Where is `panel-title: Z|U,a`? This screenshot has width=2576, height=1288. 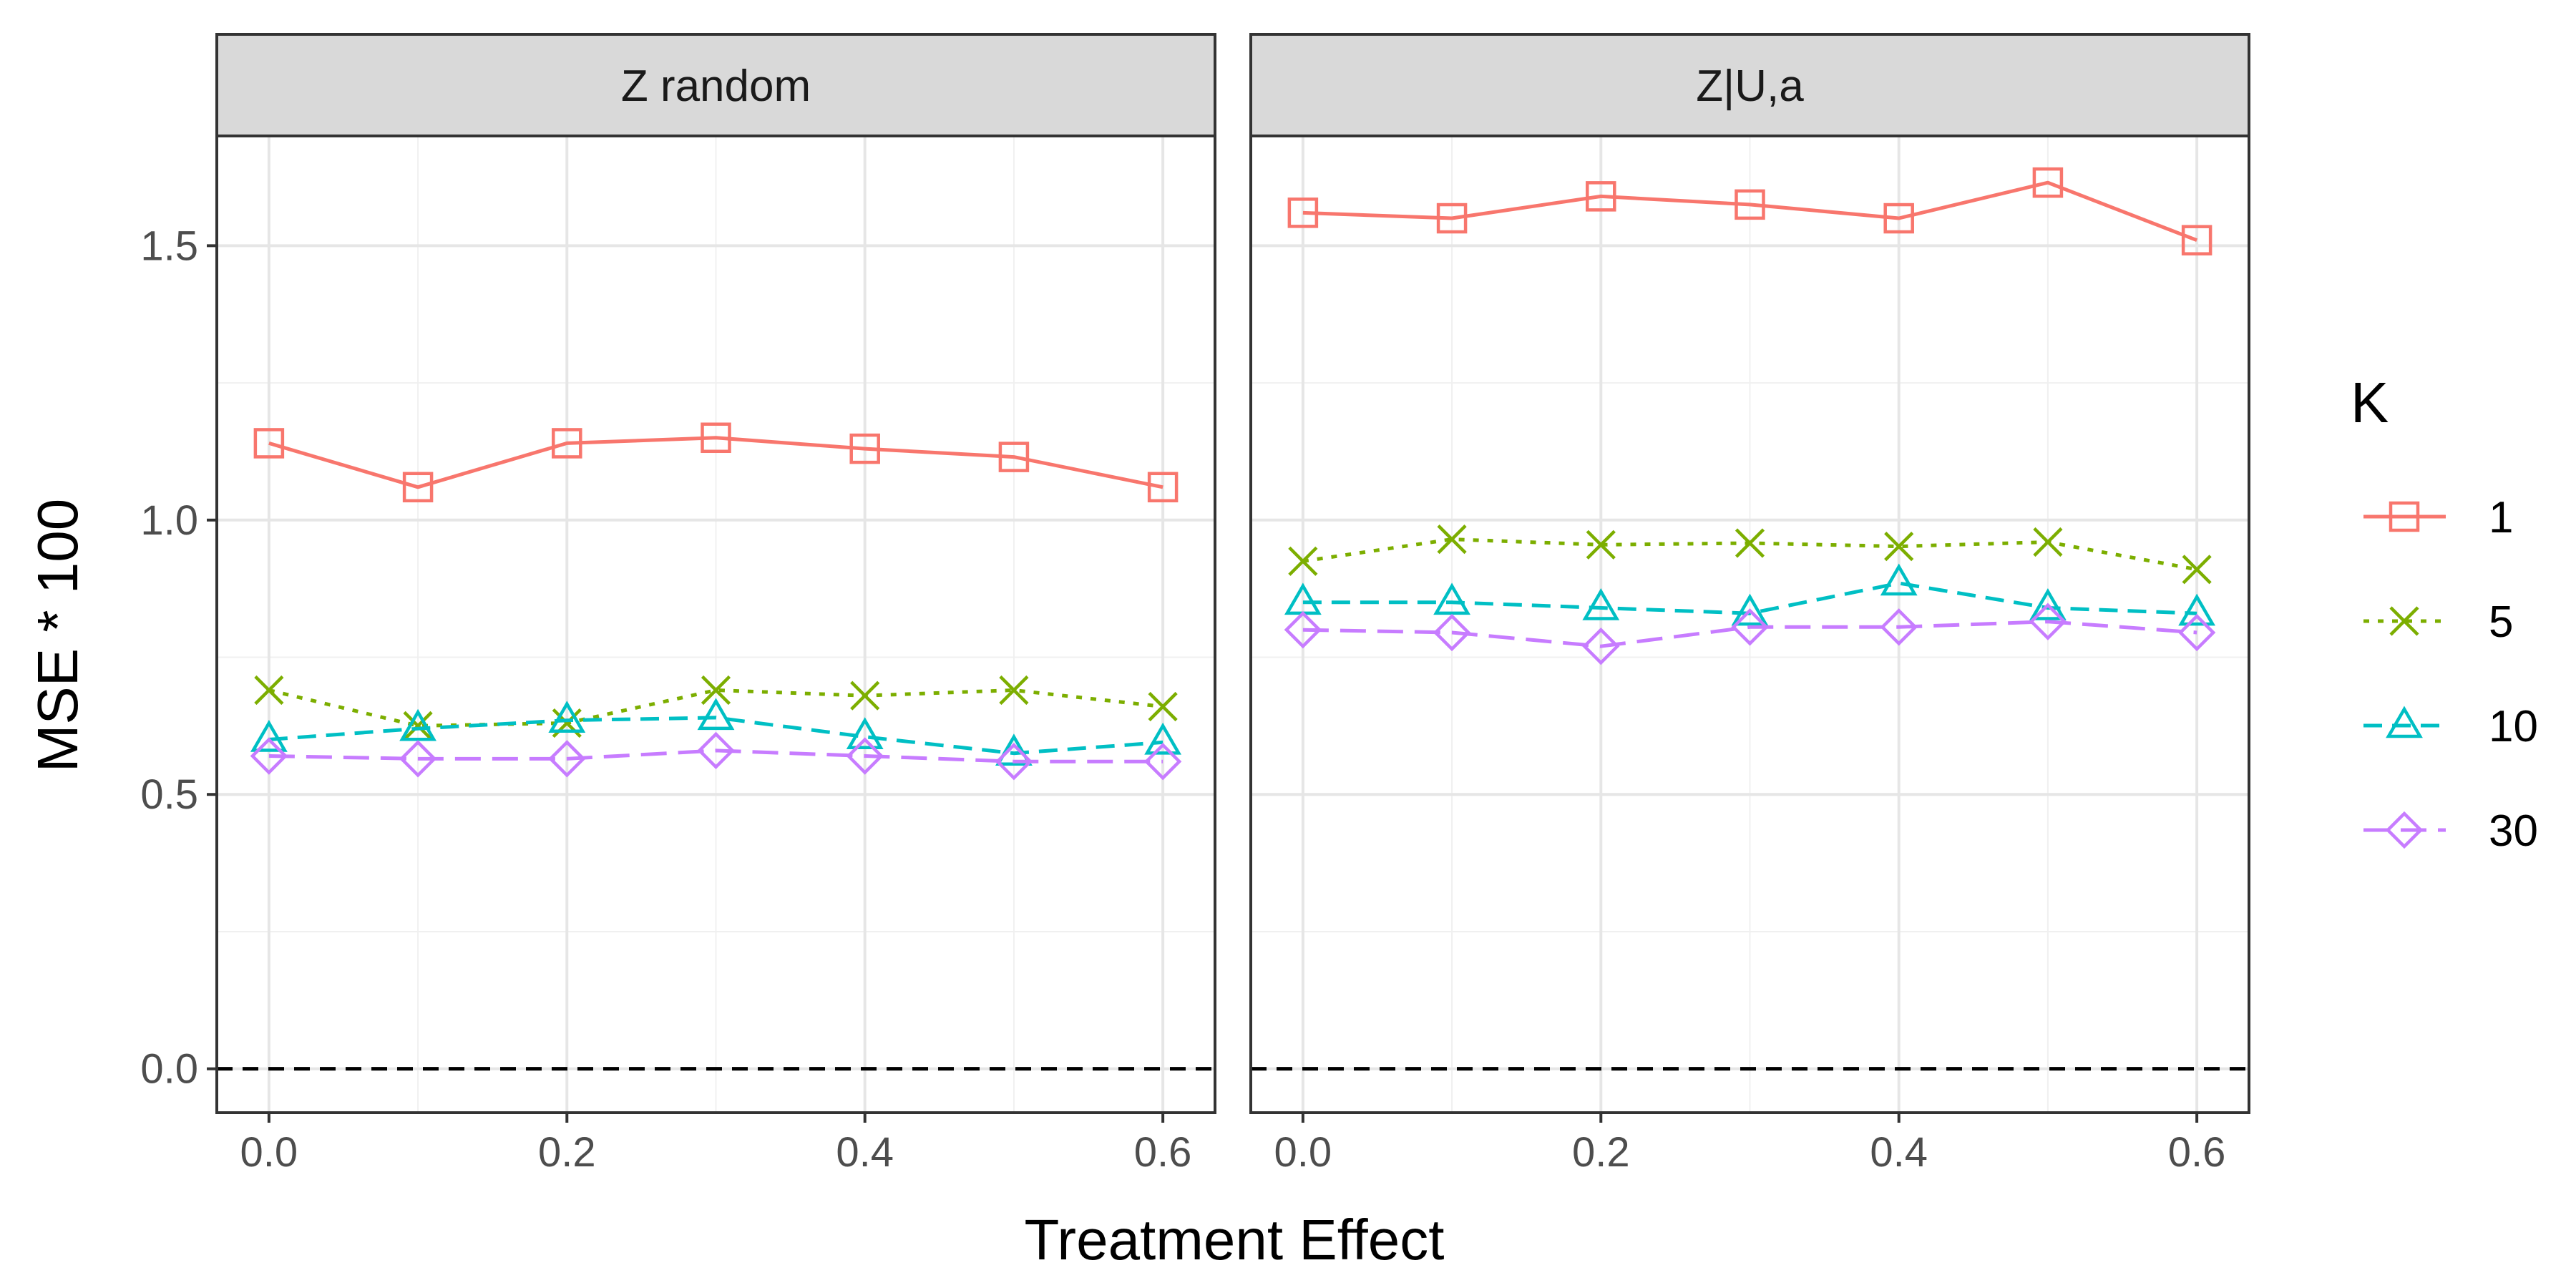
panel-title: Z|U,a is located at coordinates (1750, 86).